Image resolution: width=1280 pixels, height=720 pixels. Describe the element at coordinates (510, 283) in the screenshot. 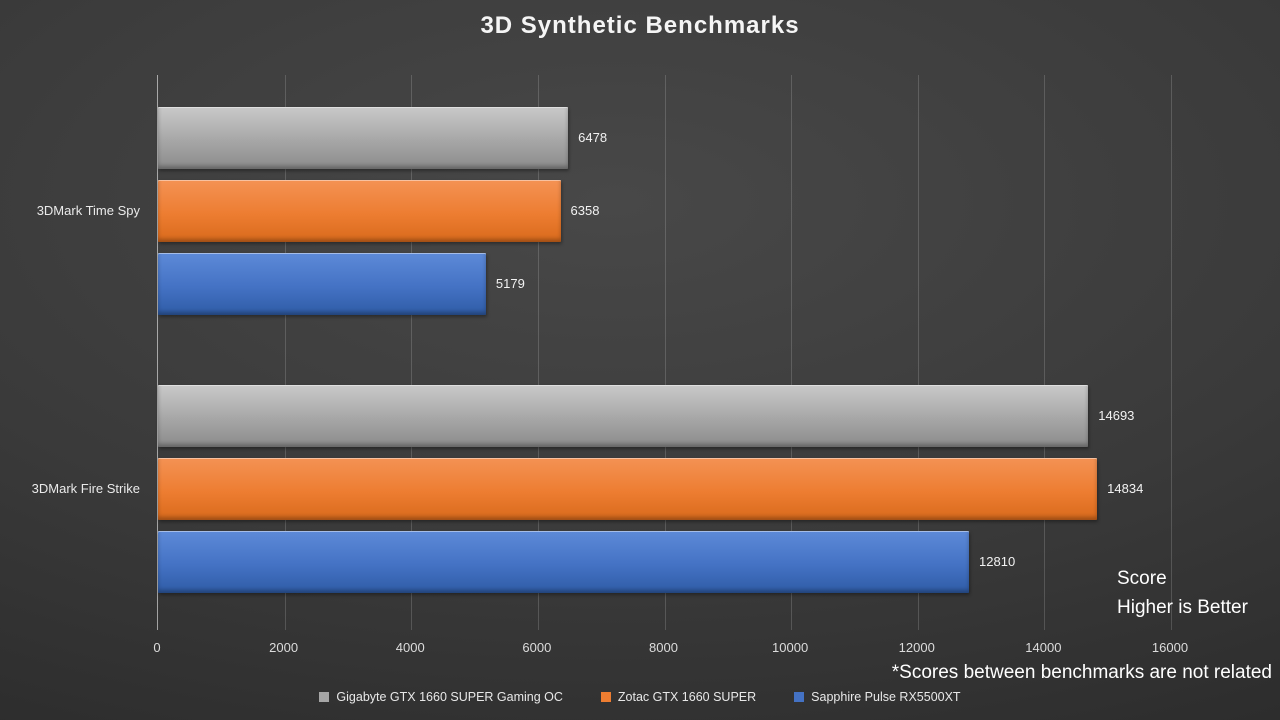

I see `bar-value-label: 5179` at that location.